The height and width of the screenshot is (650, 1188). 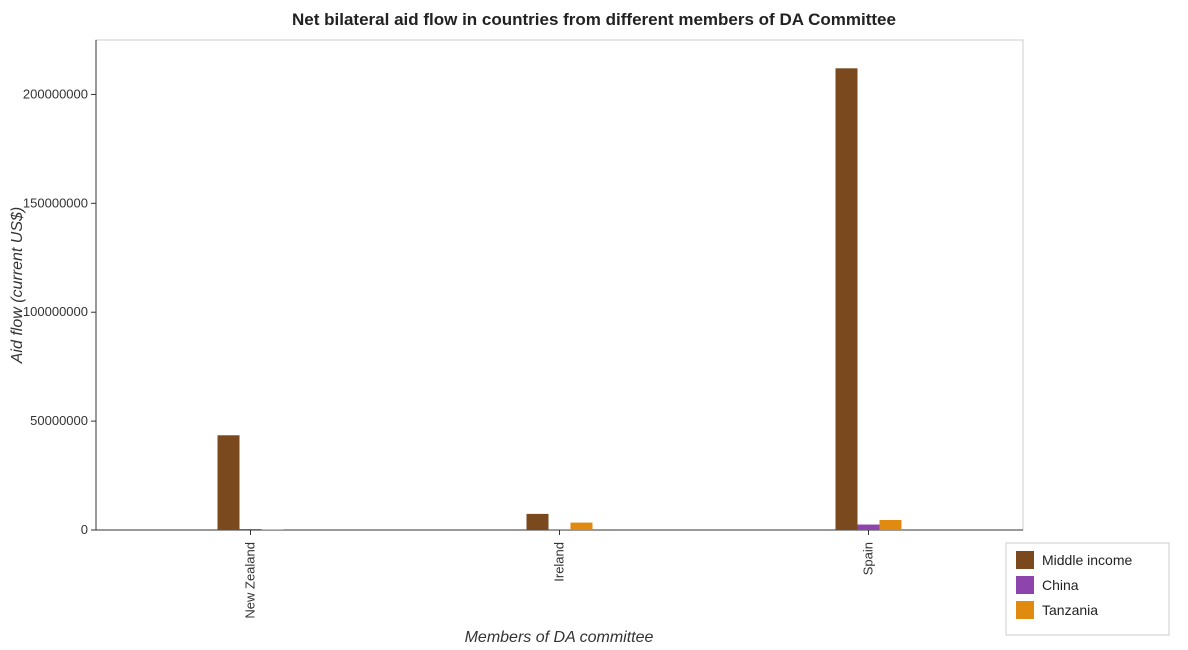 I want to click on y-tick-label: 150000000, so click(x=55, y=202).